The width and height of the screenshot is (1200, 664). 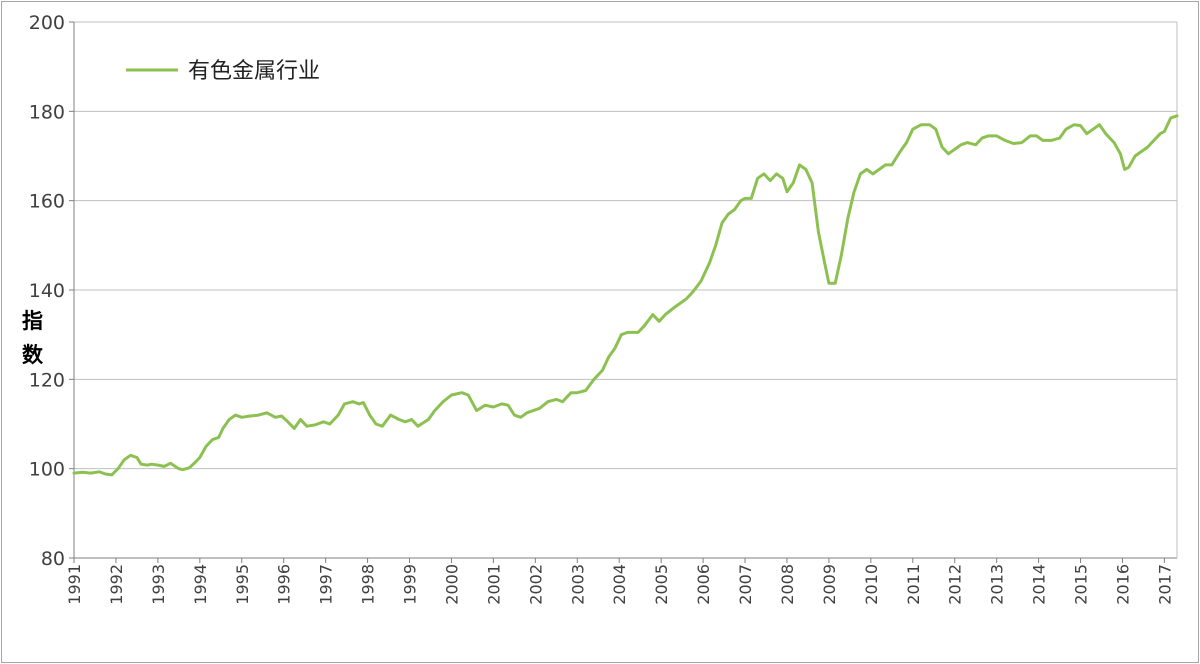 I want to click on y-tick-label-200: 200, so click(x=47, y=23).